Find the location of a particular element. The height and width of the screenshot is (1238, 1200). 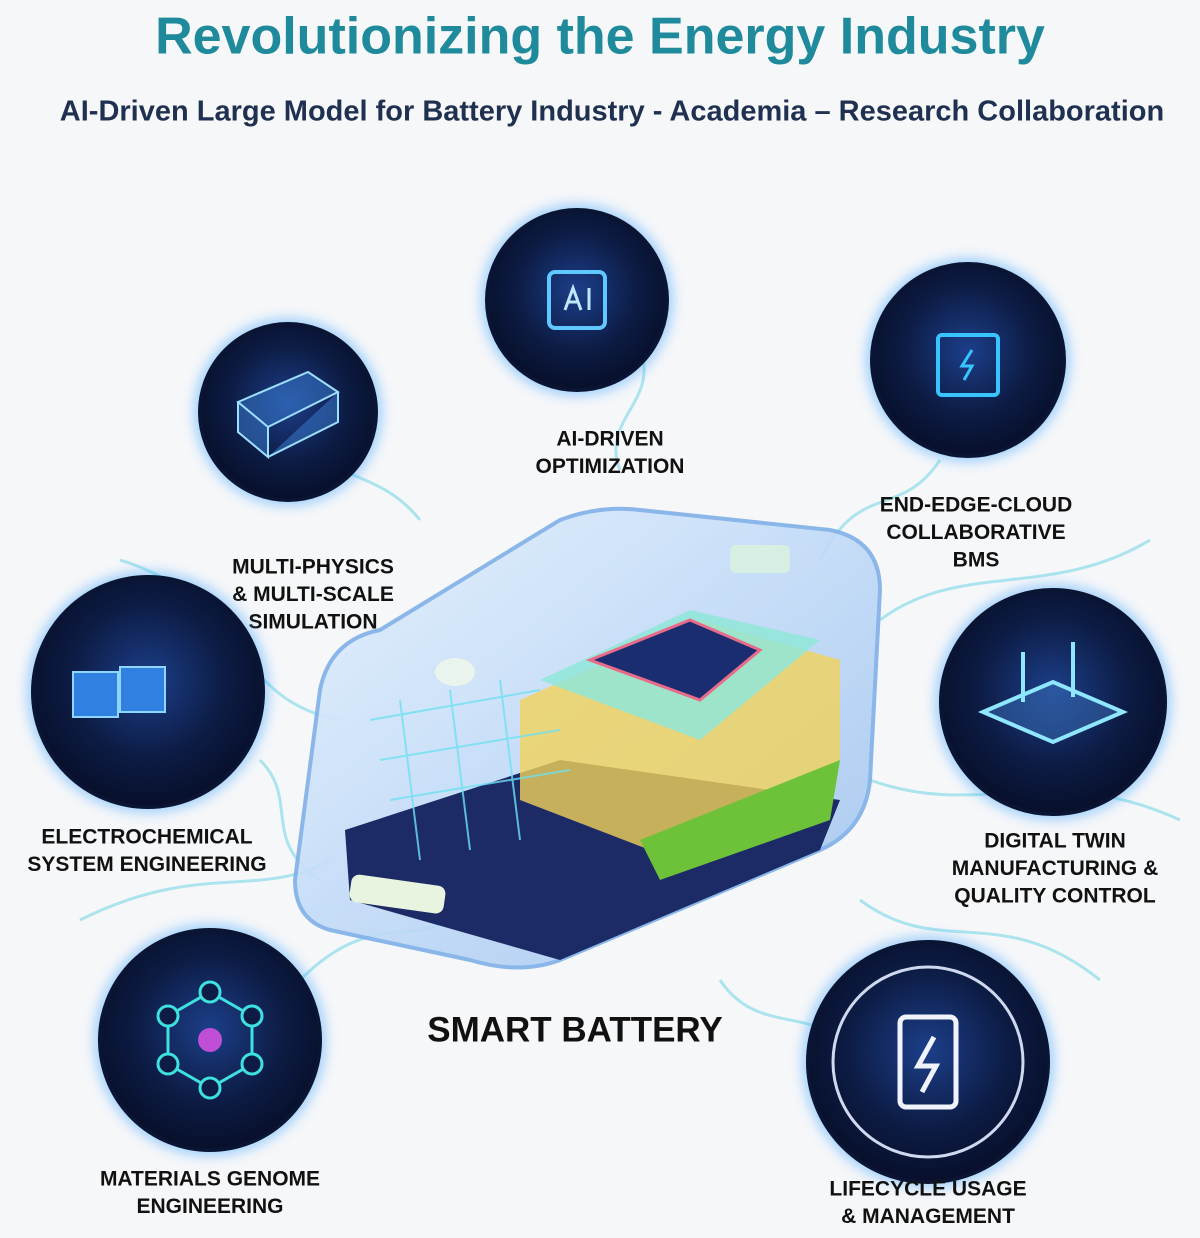

node: AI-DRIVEN OPTIMIZATION is located at coordinates (582, 341).